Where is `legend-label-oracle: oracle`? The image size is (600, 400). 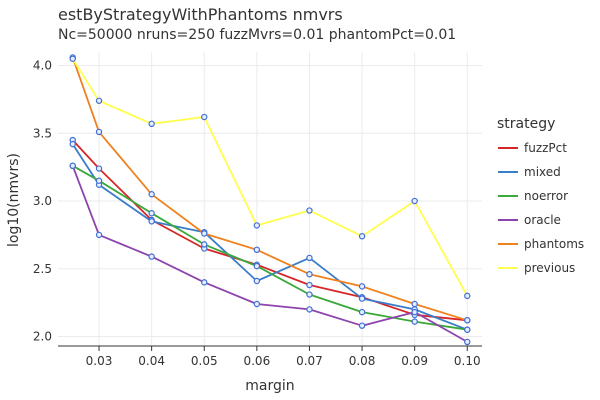 legend-label-oracle: oracle is located at coordinates (542, 220).